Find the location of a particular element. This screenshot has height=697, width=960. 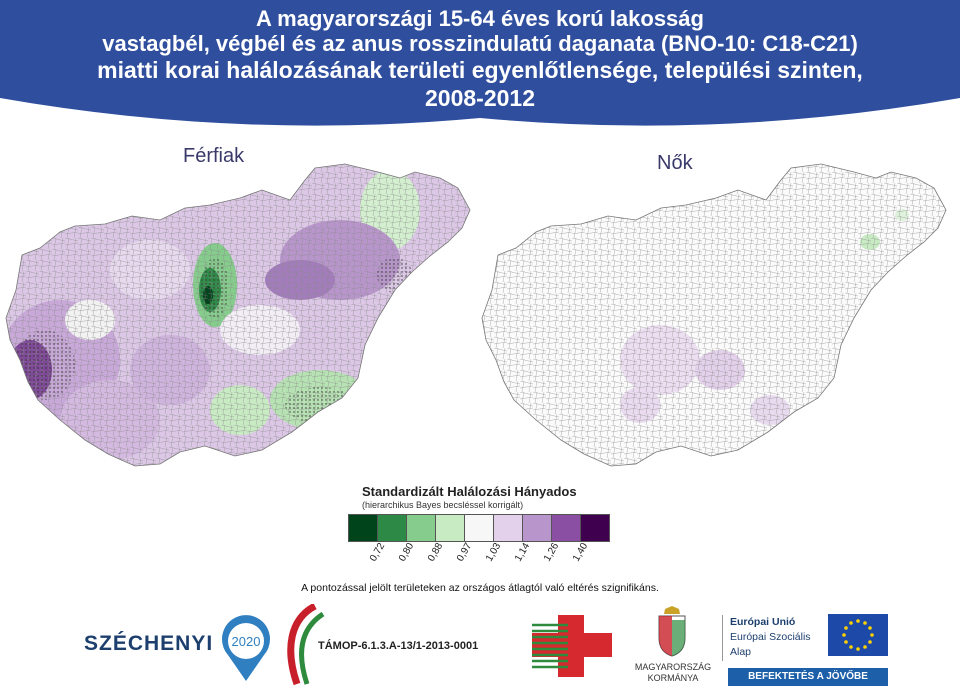

tamop-swirl-logo is located at coordinates (306, 645).